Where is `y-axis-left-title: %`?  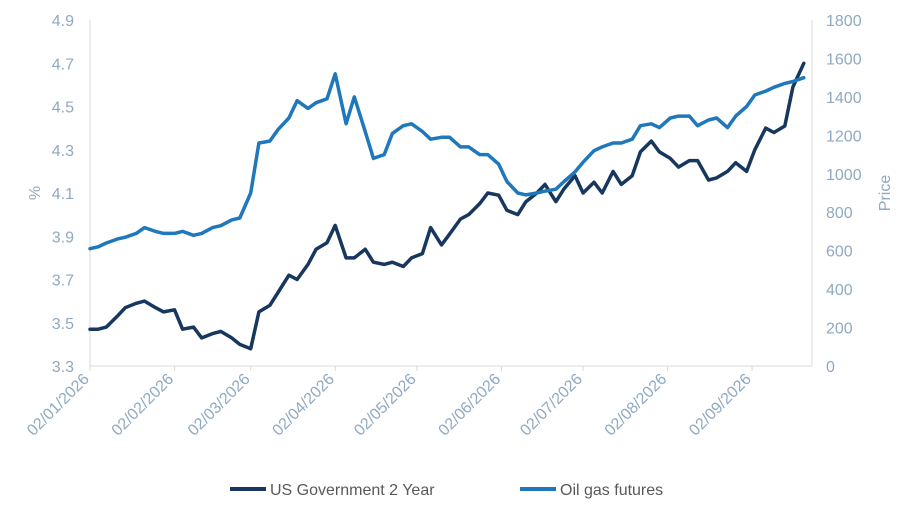 y-axis-left-title: % is located at coordinates (35, 193).